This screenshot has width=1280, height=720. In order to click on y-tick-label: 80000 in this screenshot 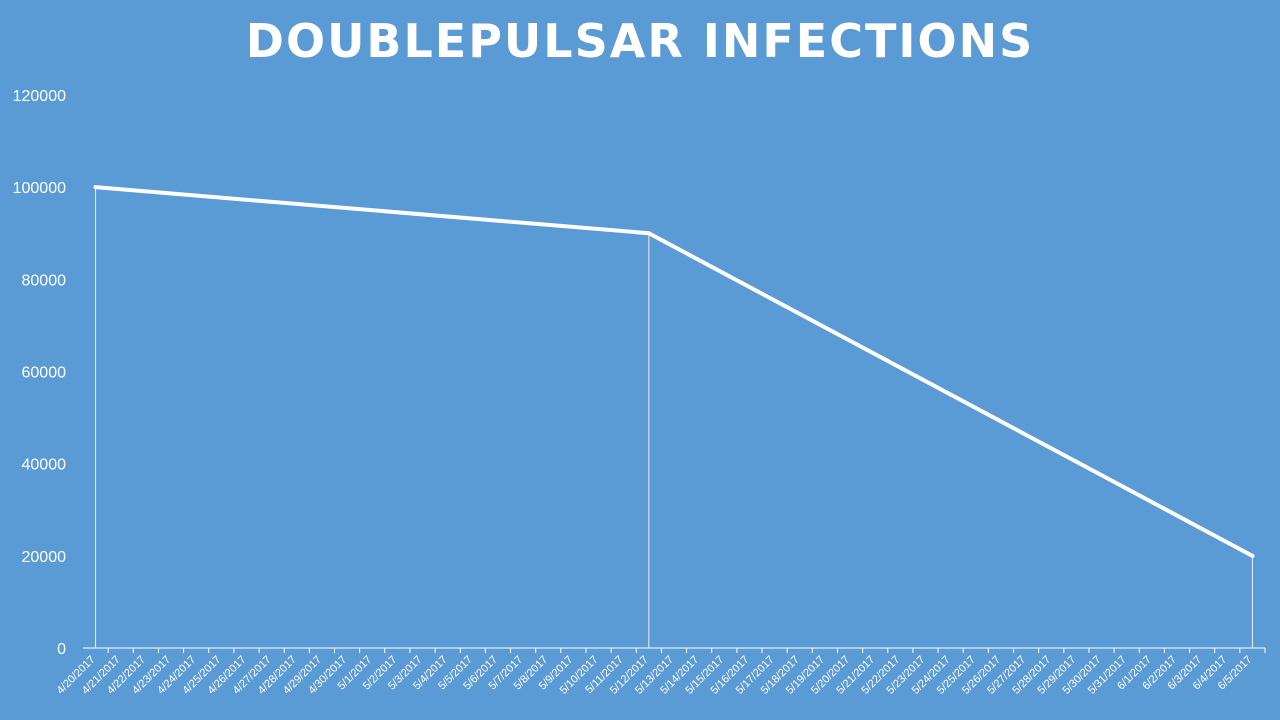, I will do `click(44, 280)`.